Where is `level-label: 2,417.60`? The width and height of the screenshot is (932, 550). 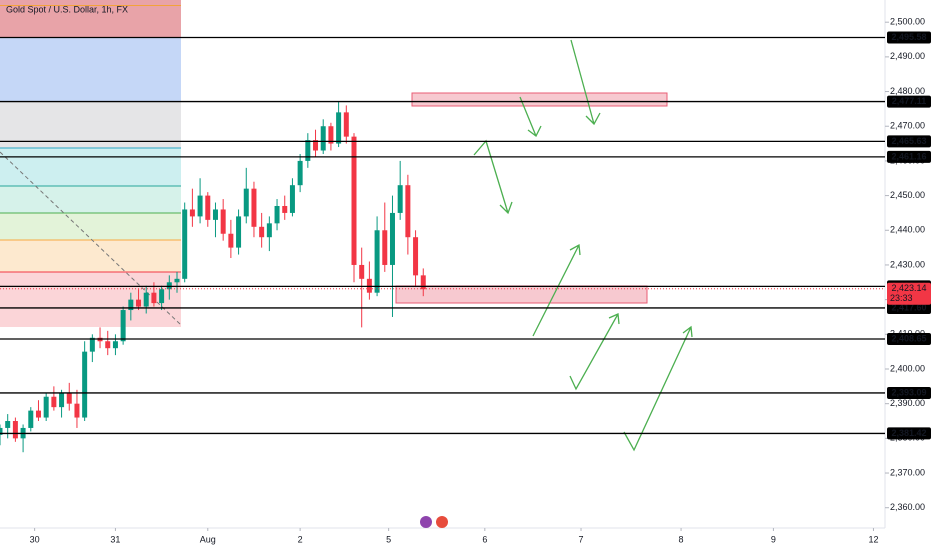
level-label: 2,417.60 is located at coordinates (908, 307).